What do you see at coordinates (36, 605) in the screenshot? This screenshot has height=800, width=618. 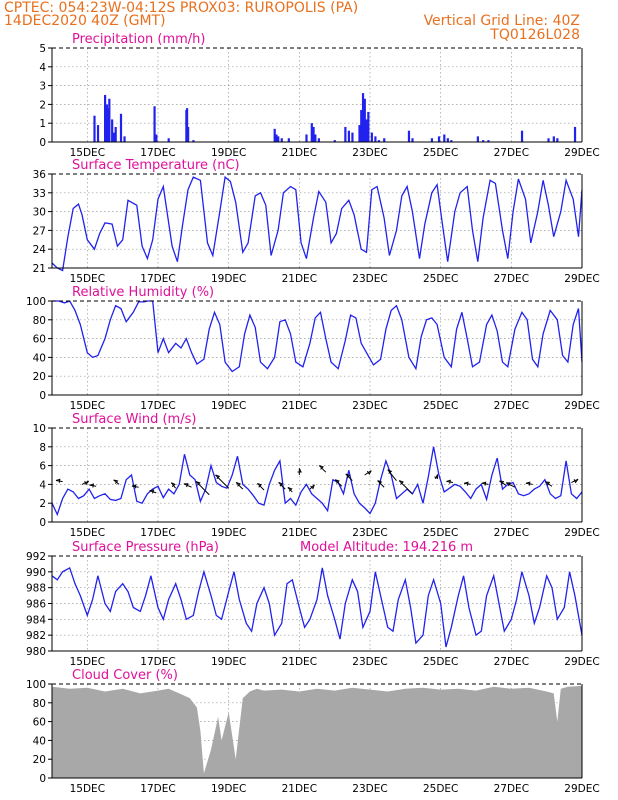 I see `pres-y-tick-label: 986` at bounding box center [36, 605].